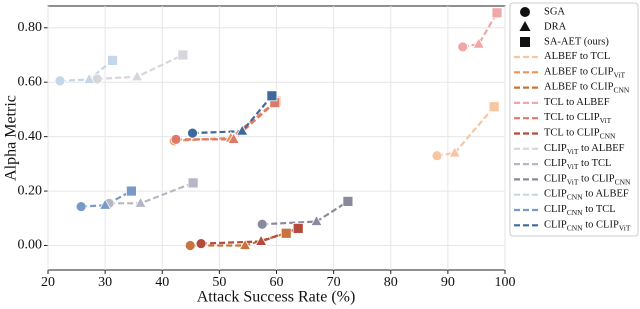 The height and width of the screenshot is (309, 640). I want to click on y-tick-label: 0.40, so click(30, 136).